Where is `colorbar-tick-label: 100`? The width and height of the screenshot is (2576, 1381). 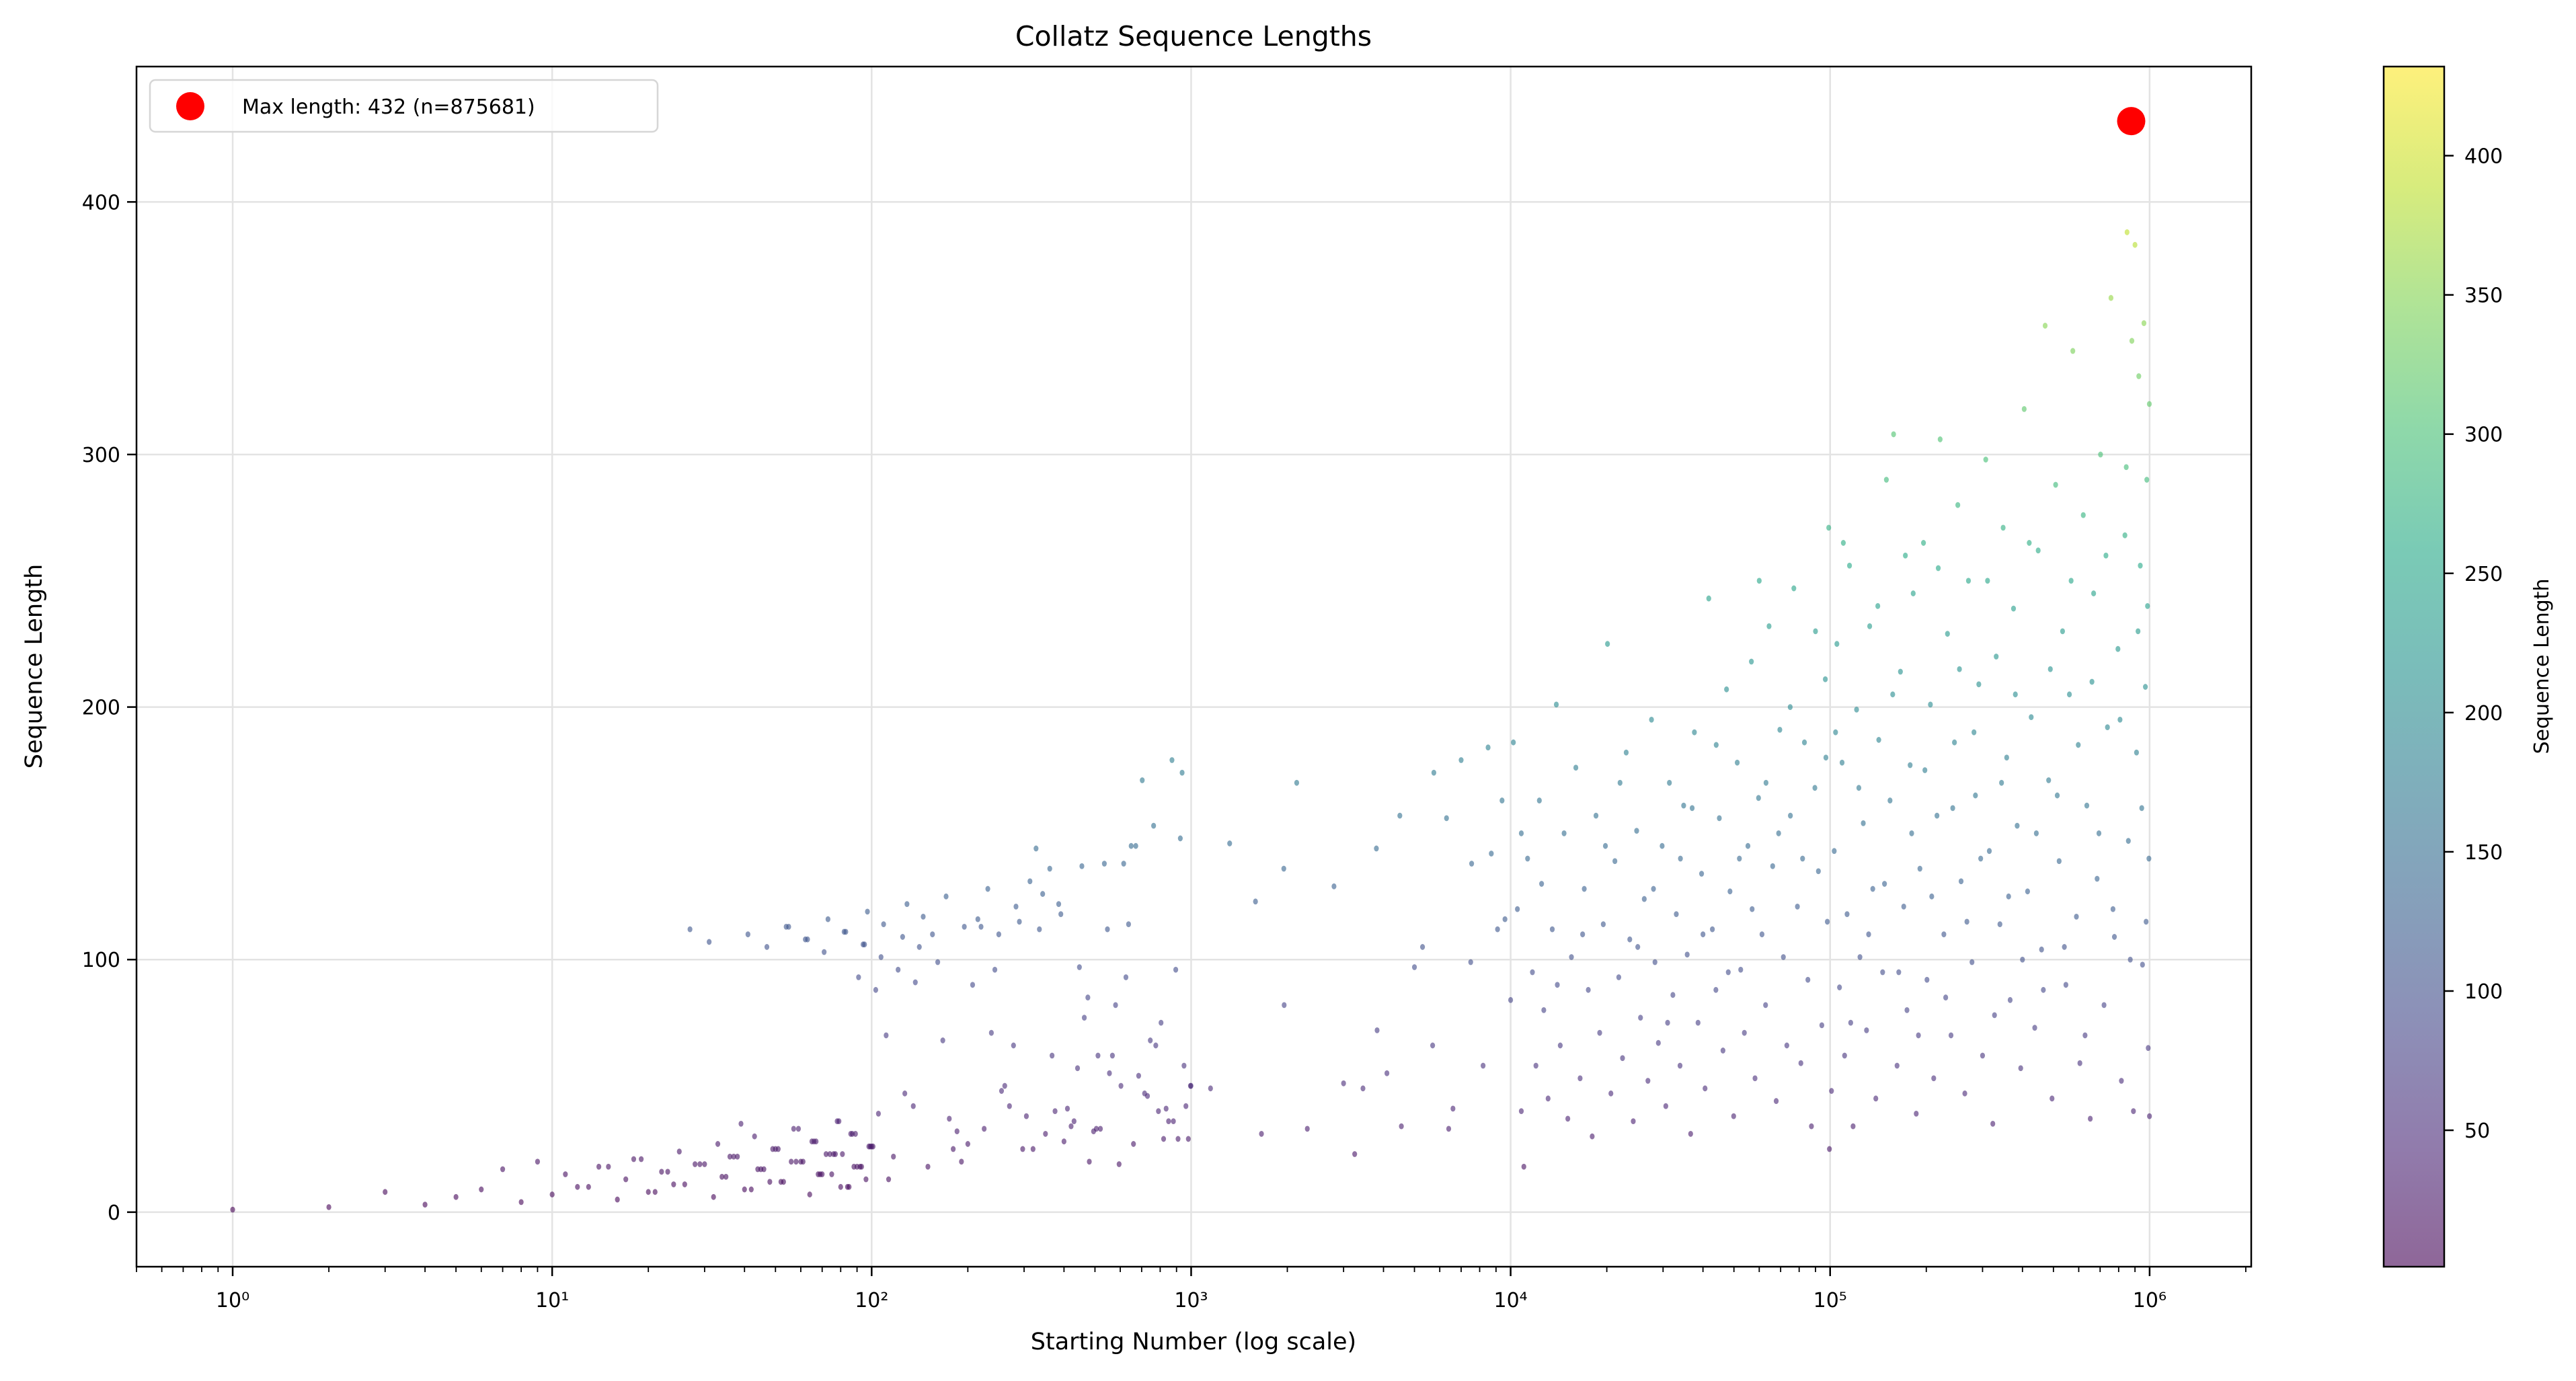 colorbar-tick-label: 100 is located at coordinates (2484, 992).